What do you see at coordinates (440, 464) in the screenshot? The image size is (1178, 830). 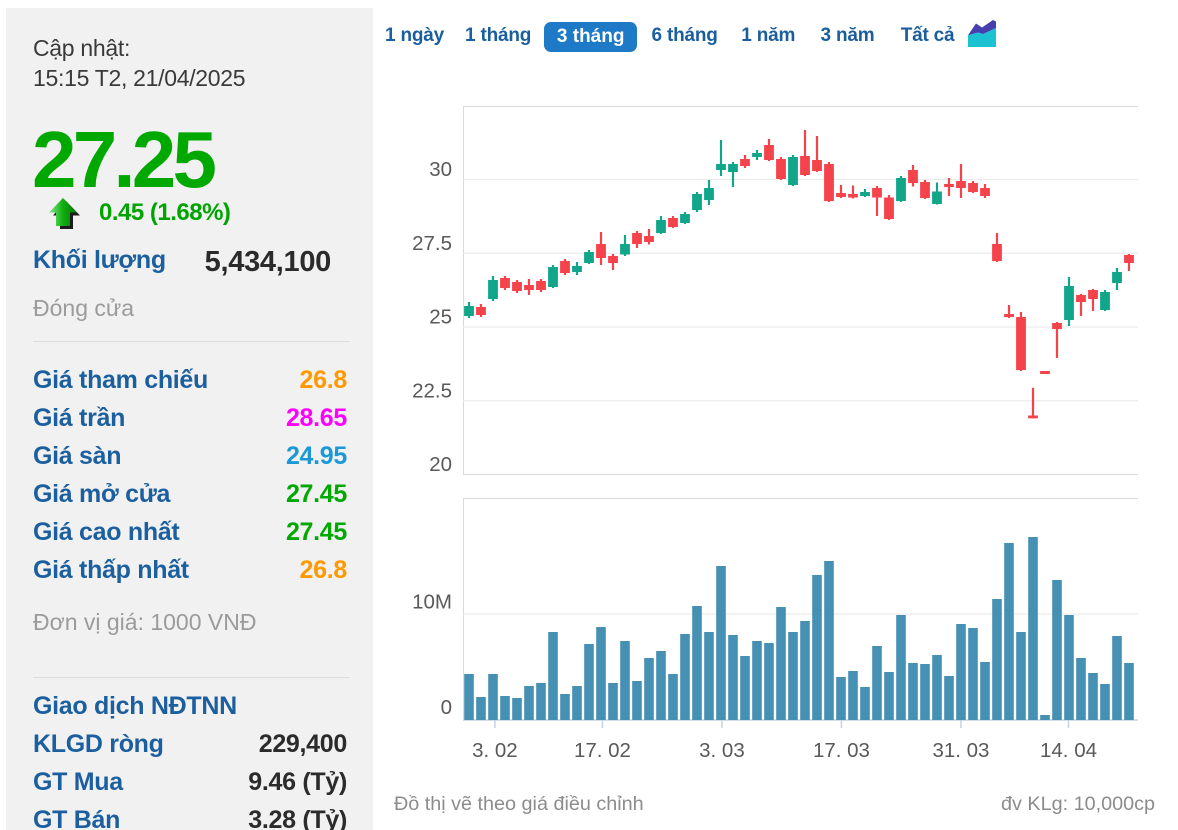 I see `svg-text: 20` at bounding box center [440, 464].